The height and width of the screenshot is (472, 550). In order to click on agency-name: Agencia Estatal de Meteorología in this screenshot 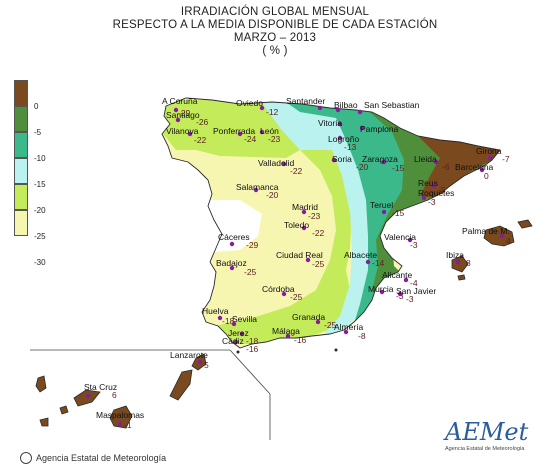, I will do `click(101, 458)`.